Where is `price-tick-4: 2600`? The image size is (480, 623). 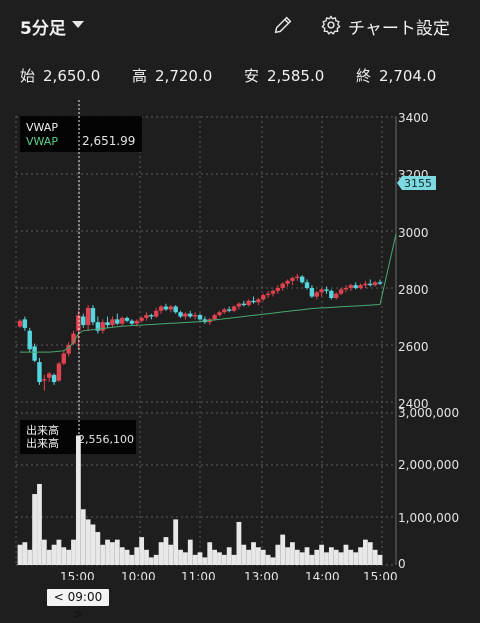
price-tick-4: 2600 is located at coordinates (413, 347).